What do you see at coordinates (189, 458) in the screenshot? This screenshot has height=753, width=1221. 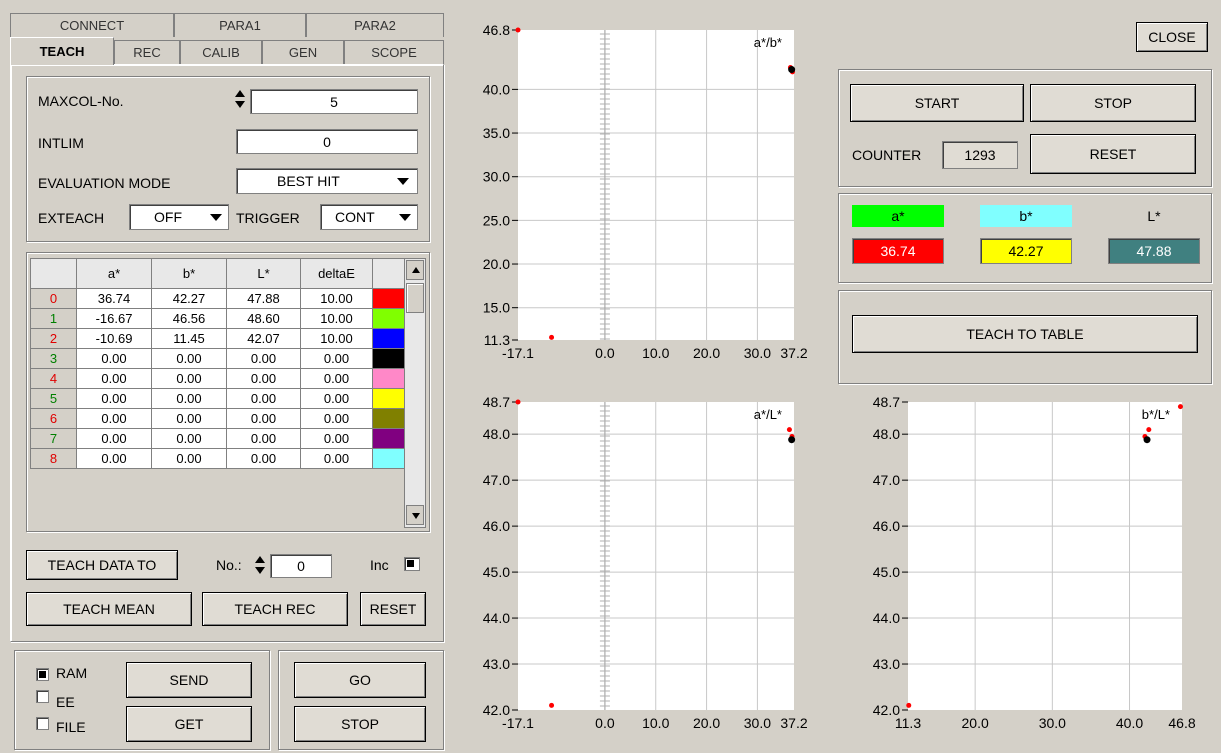 I see `table-cell-b: 0.00` at bounding box center [189, 458].